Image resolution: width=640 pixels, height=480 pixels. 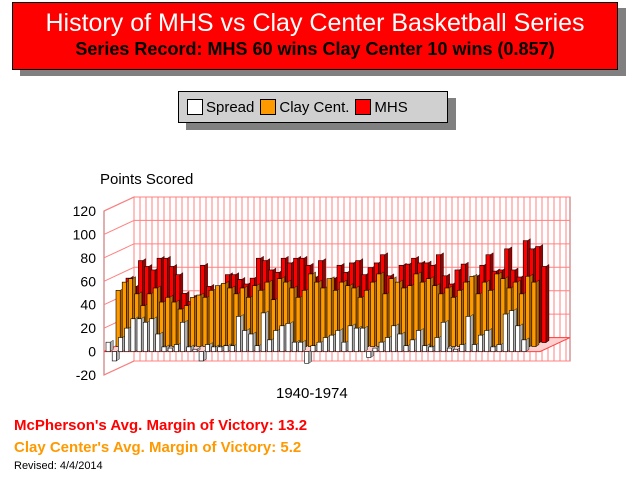 What do you see at coordinates (88, 305) in the screenshot?
I see `y-tick-label: 40` at bounding box center [88, 305].